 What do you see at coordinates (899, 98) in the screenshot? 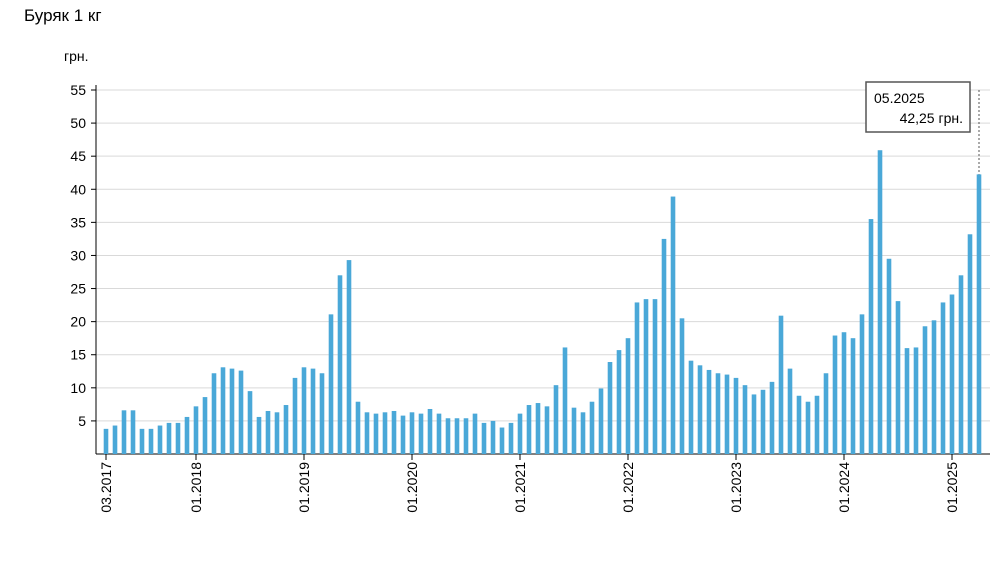
I see `tooltip-title: 05.2025` at bounding box center [899, 98].